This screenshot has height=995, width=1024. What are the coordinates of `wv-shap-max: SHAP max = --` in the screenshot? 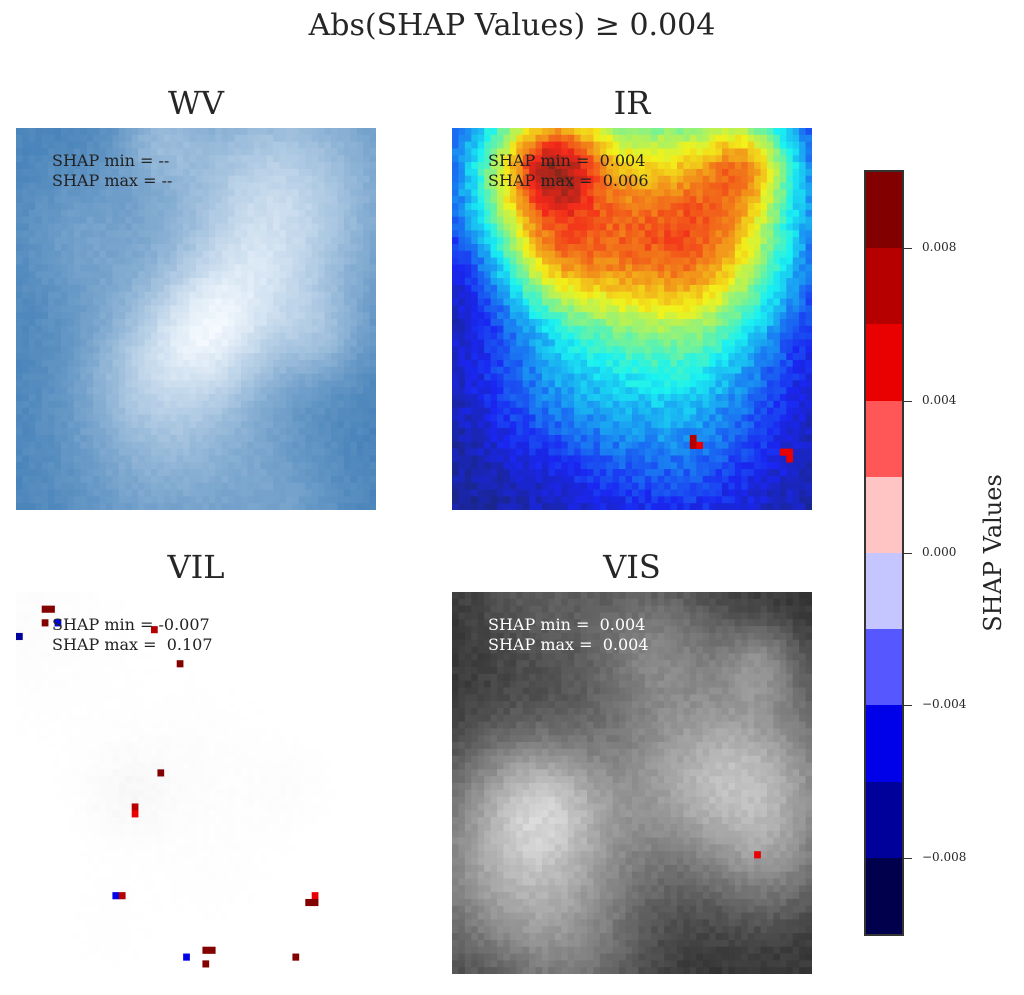 It's located at (112, 180).